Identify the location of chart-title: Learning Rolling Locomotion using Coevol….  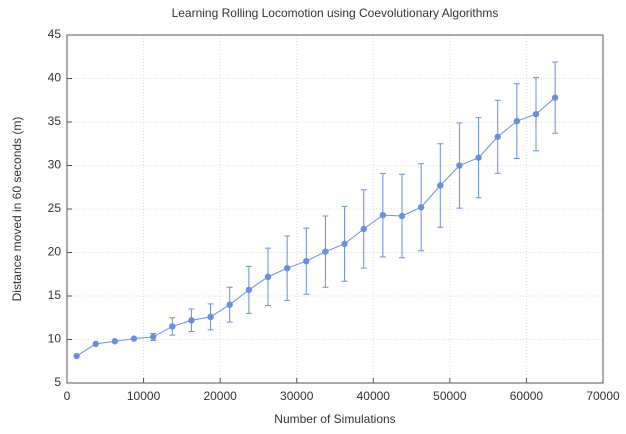
(335, 13).